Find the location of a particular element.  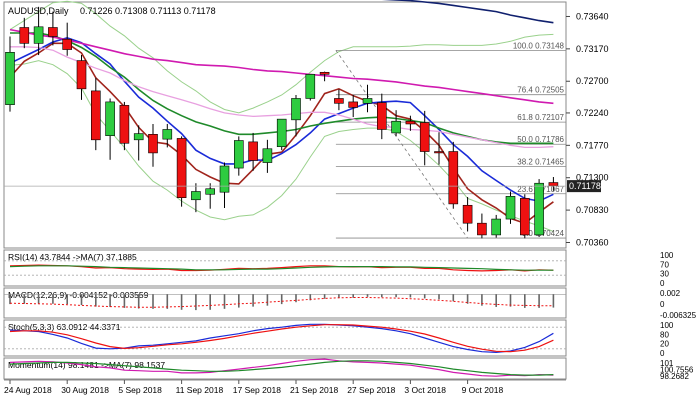

x-axis-tick-label: 30 Aug 2018 is located at coordinates (85, 390).